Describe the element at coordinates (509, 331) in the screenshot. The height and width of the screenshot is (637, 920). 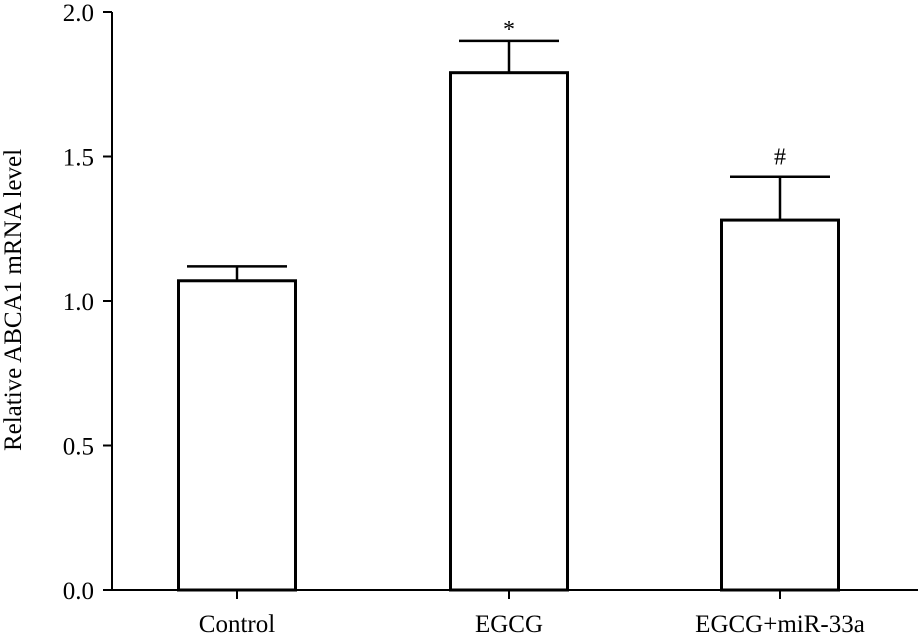
I see `bar-egcg` at that location.